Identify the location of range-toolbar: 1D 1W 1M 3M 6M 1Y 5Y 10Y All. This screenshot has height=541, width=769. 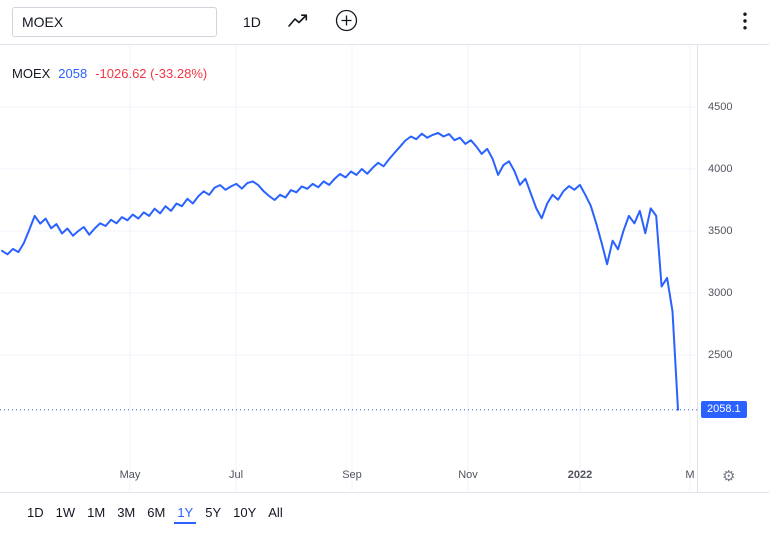
(384, 517).